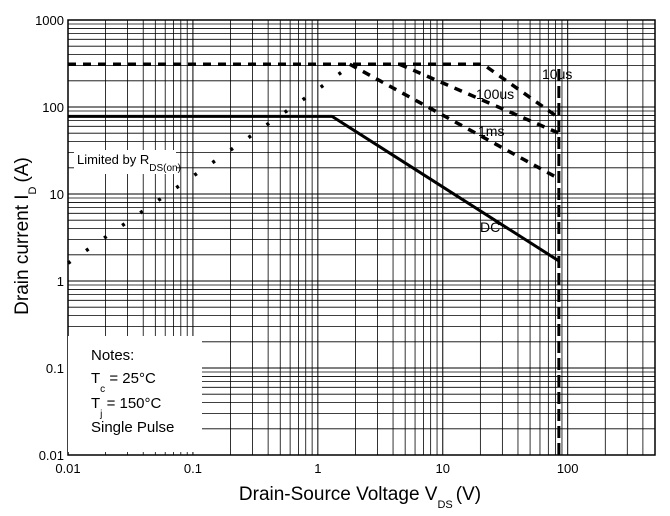 The height and width of the screenshot is (516, 670). I want to click on x-tick-label: 0.1, so click(193, 468).